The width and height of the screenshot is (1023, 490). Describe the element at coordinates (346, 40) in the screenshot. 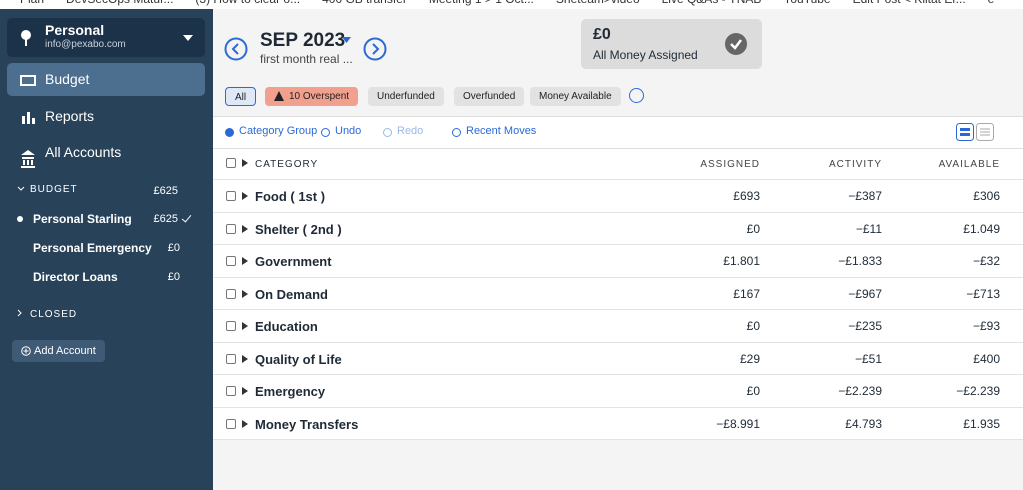

I see `month-dropdown` at that location.